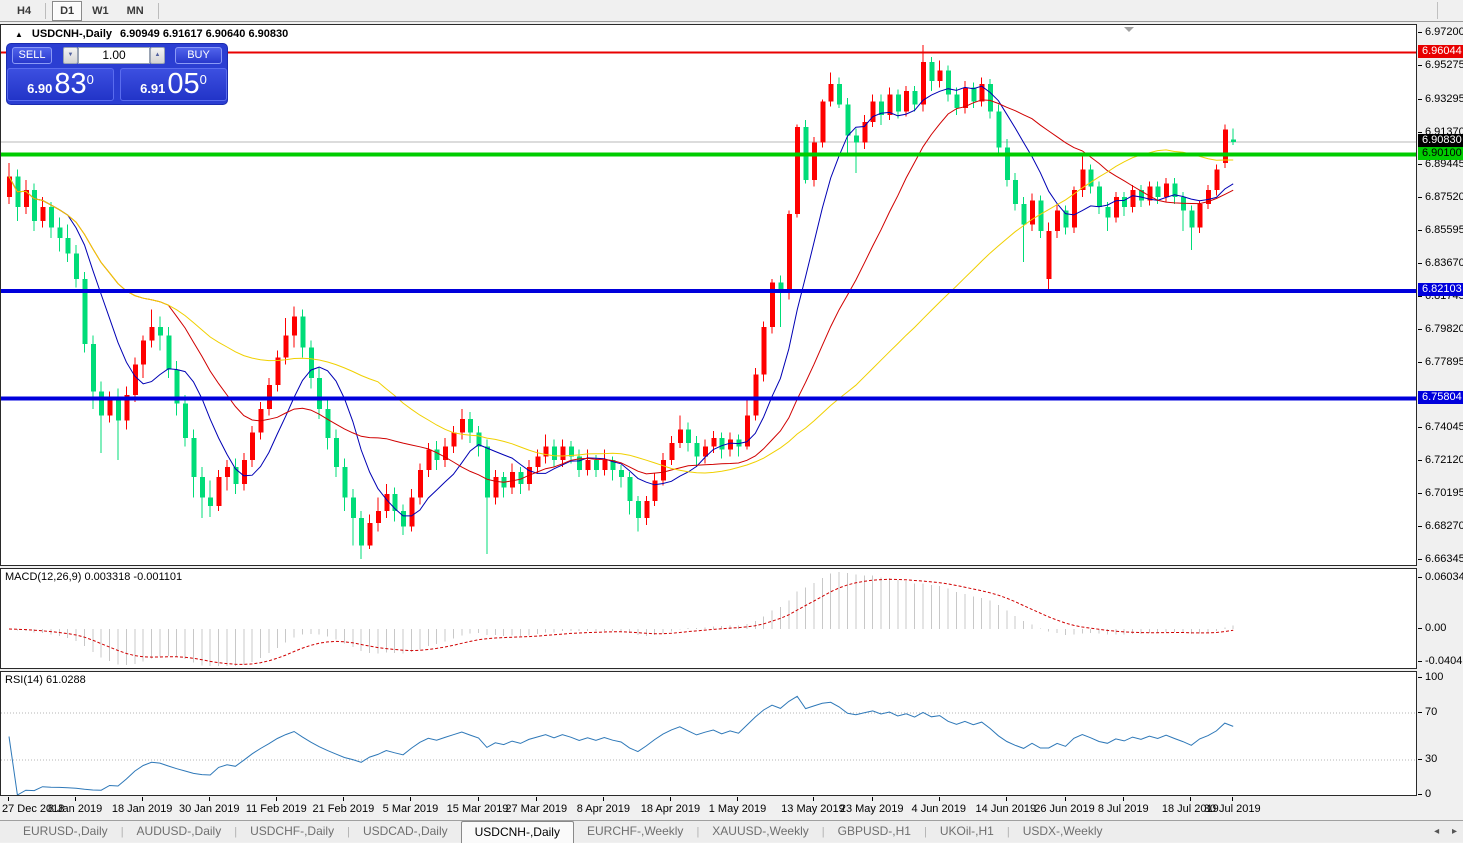 The image size is (1463, 843). I want to click on date-axis-label: 18 Apr 2019, so click(670, 809).